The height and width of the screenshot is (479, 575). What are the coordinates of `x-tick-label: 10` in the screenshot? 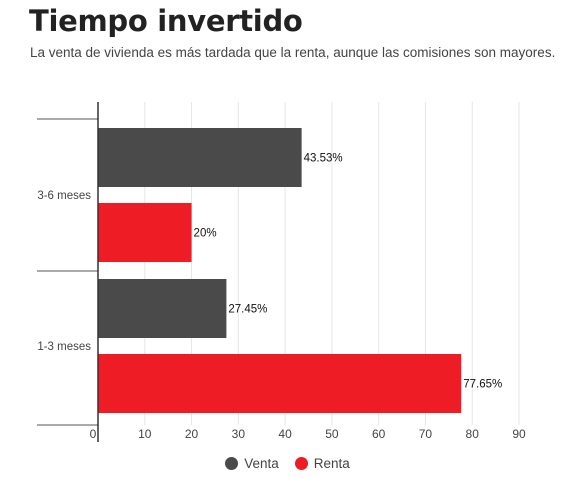 It's located at (145, 434).